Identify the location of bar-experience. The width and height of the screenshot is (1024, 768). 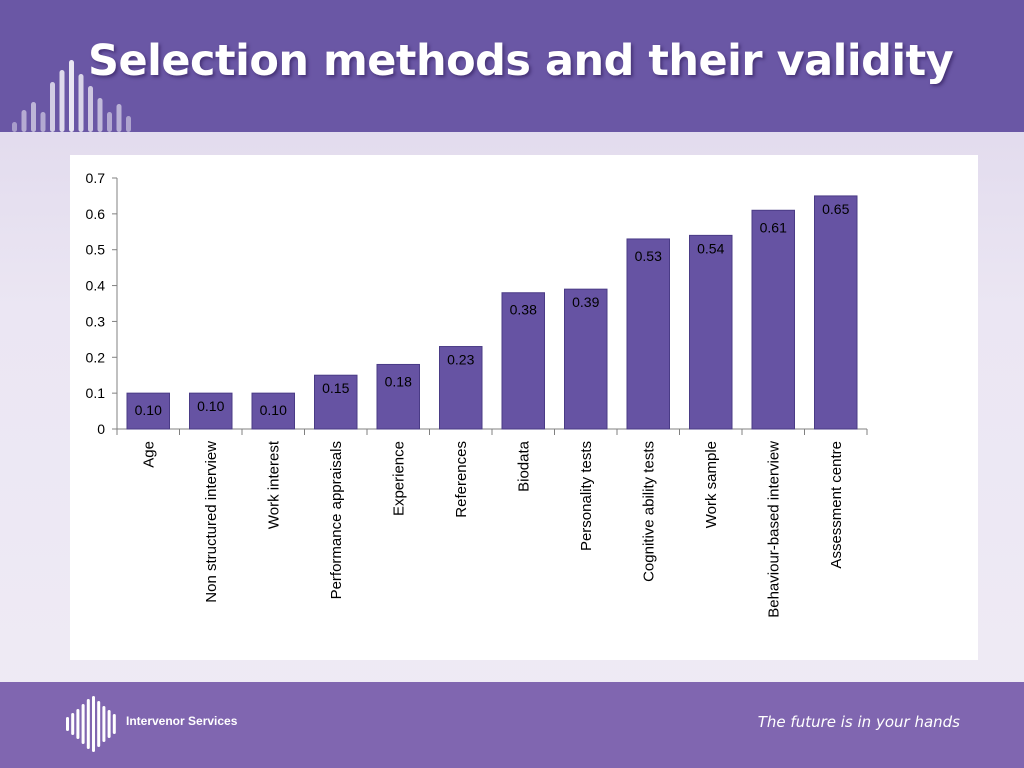
(398, 396).